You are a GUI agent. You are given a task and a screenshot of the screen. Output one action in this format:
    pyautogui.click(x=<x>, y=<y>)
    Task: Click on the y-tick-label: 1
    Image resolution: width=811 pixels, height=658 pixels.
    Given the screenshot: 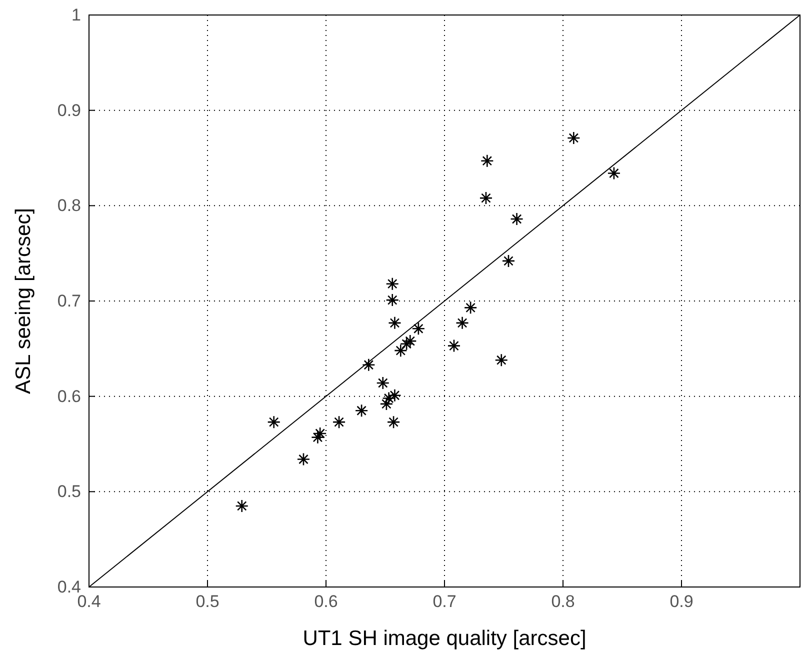 What is the action you would take?
    pyautogui.click(x=76, y=14)
    